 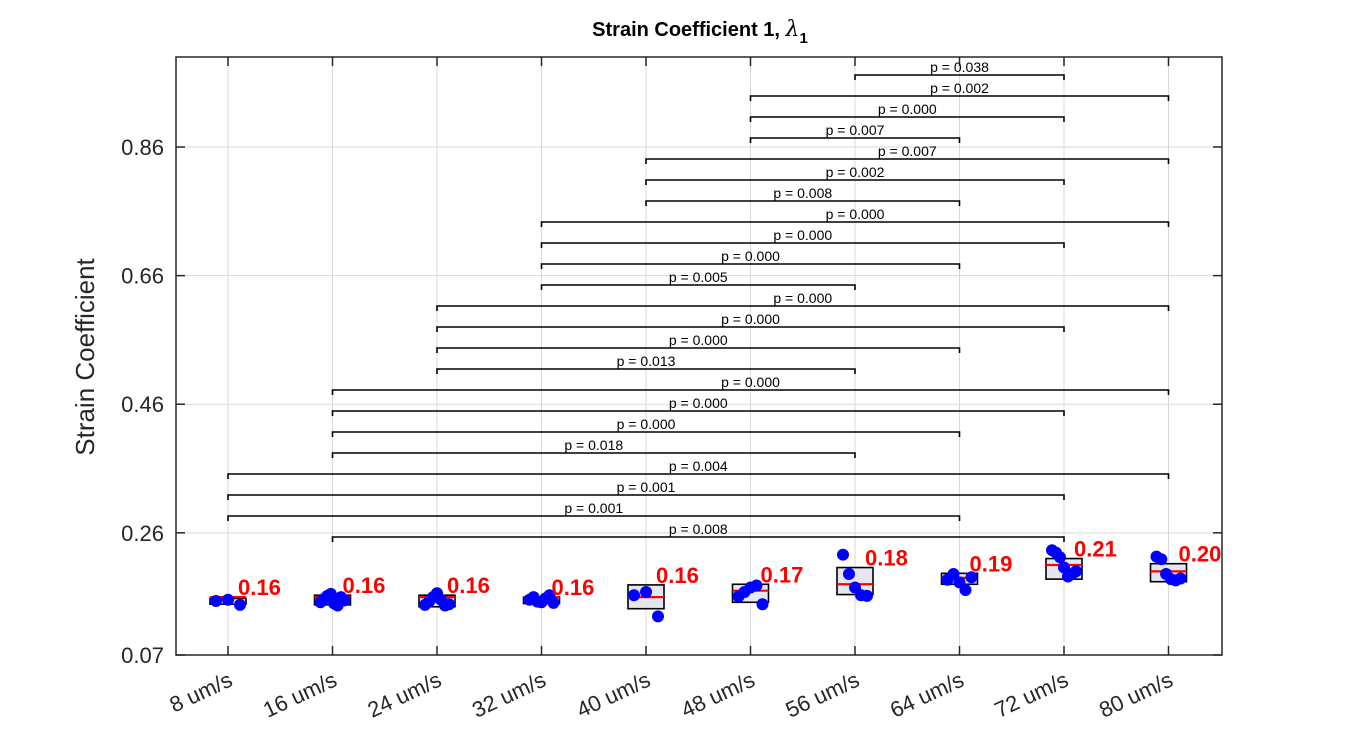 I want to click on x-tick-label: 16 um/s, so click(x=299, y=695).